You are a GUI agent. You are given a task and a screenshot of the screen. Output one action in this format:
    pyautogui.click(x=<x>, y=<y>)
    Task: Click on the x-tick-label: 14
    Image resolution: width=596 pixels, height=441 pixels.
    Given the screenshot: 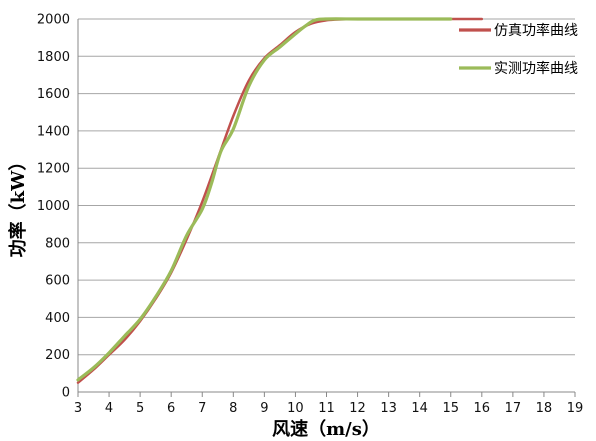 What is the action you would take?
    pyautogui.click(x=419, y=408)
    